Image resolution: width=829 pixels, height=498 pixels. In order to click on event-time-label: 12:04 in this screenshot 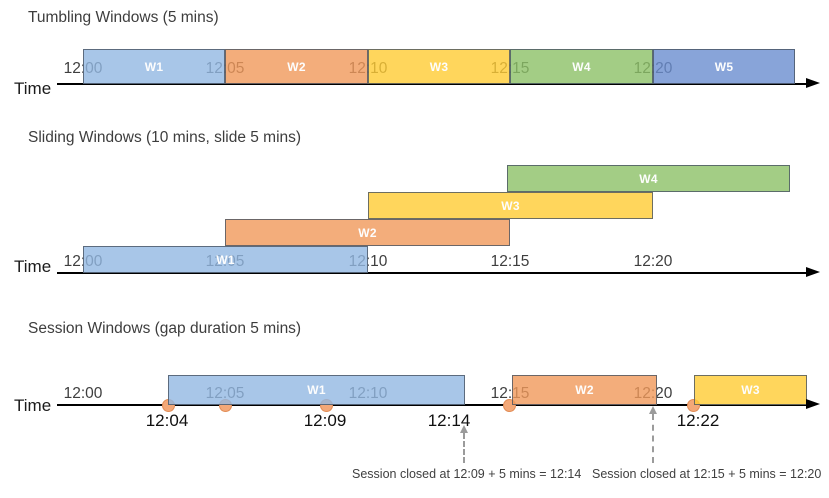, I will do `click(167, 420)`.